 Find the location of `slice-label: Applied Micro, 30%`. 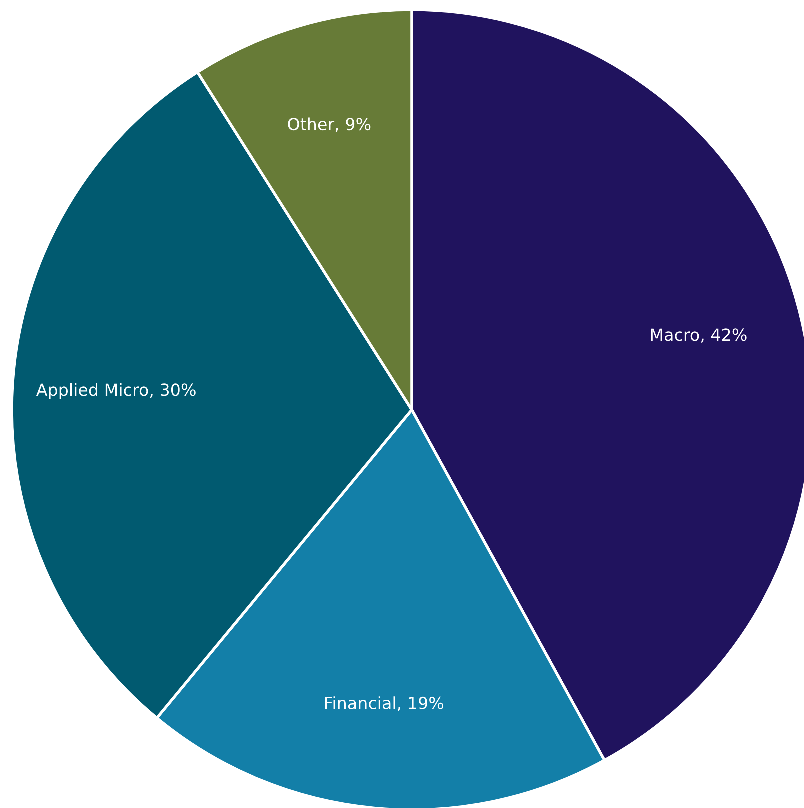

slice-label: Applied Micro, 30% is located at coordinates (116, 391).